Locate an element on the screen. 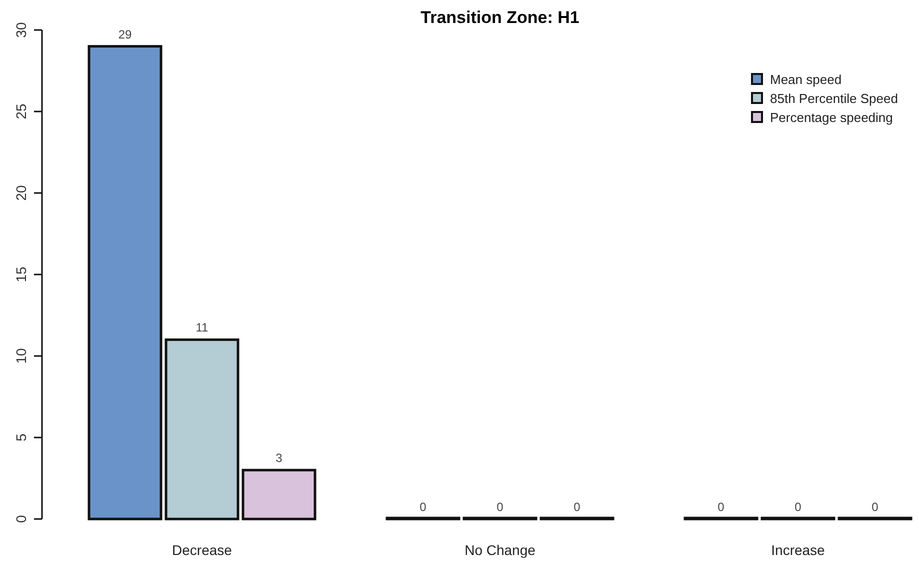 The height and width of the screenshot is (563, 919). x-tick-label: Increase is located at coordinates (798, 550).